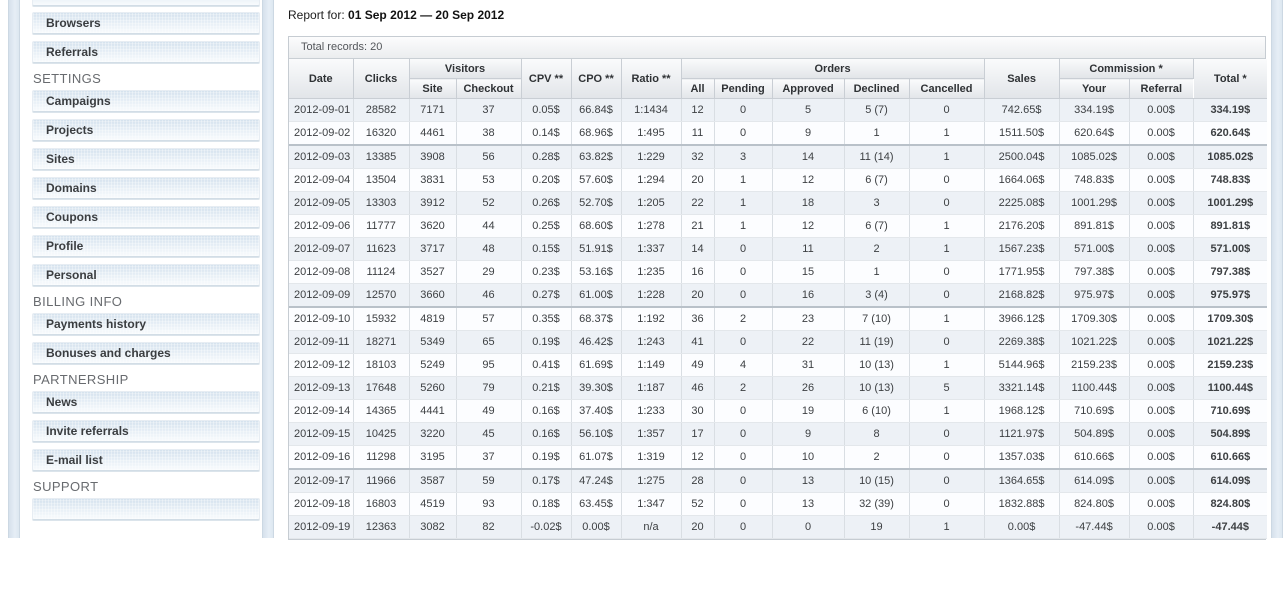  I want to click on cell-clicks: 17648, so click(381, 388).